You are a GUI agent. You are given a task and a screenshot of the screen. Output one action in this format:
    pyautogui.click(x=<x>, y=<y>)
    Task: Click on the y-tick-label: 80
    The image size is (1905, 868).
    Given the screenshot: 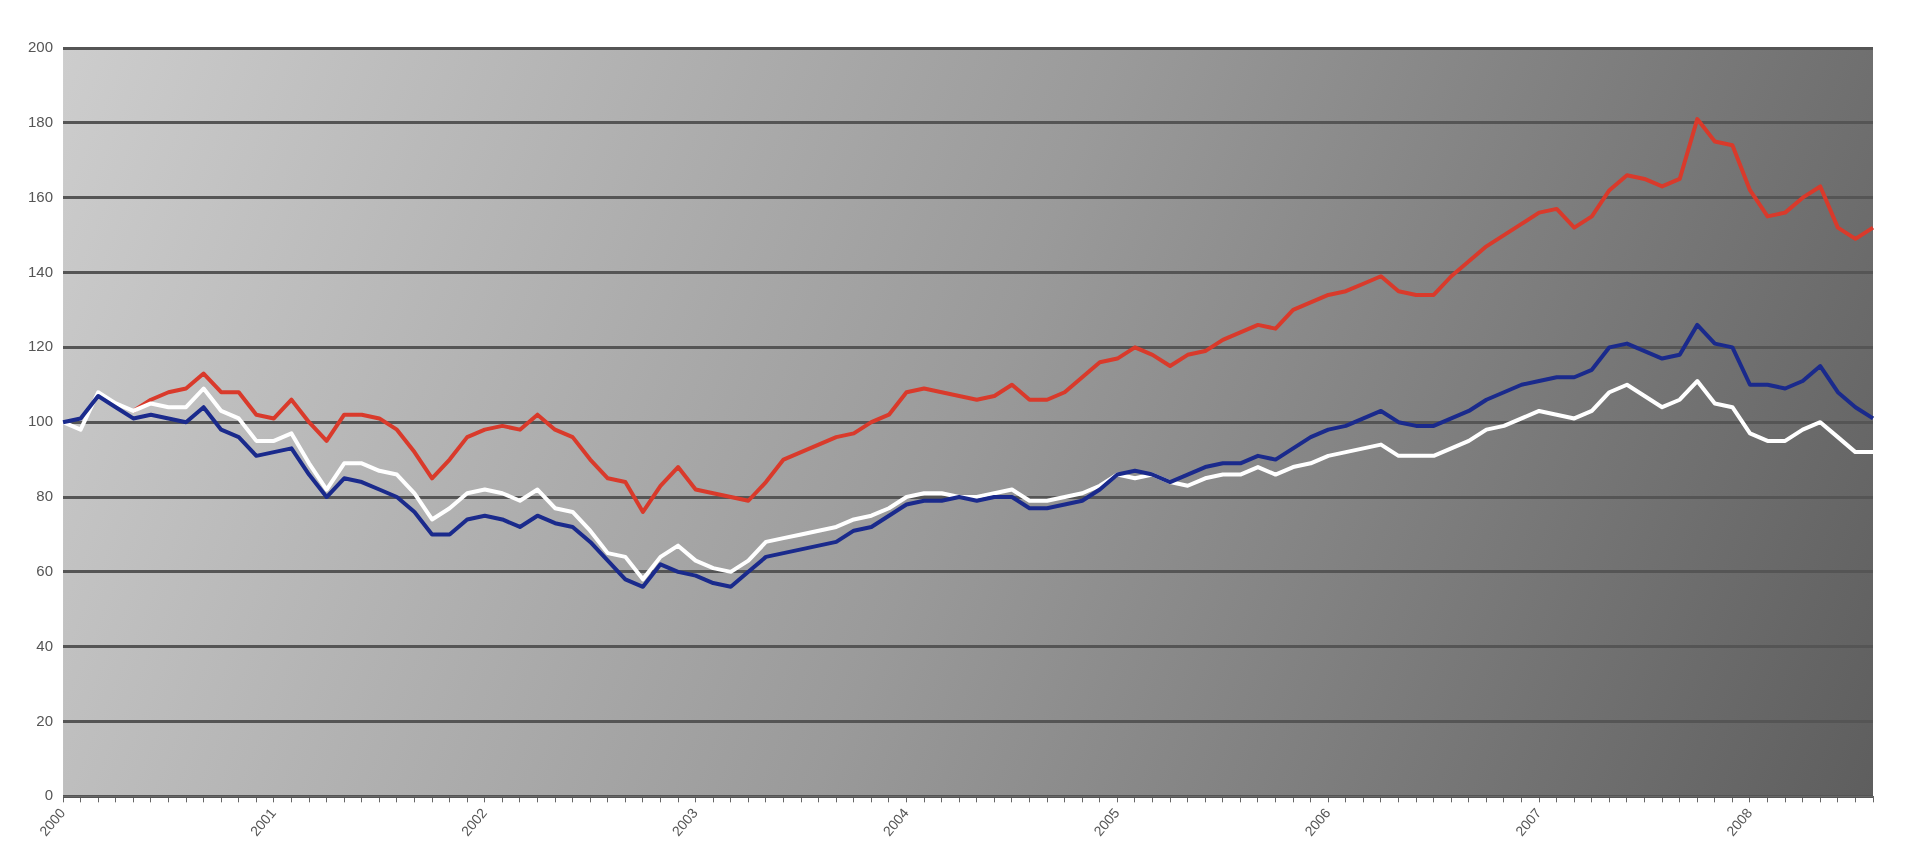 What is the action you would take?
    pyautogui.click(x=45, y=496)
    